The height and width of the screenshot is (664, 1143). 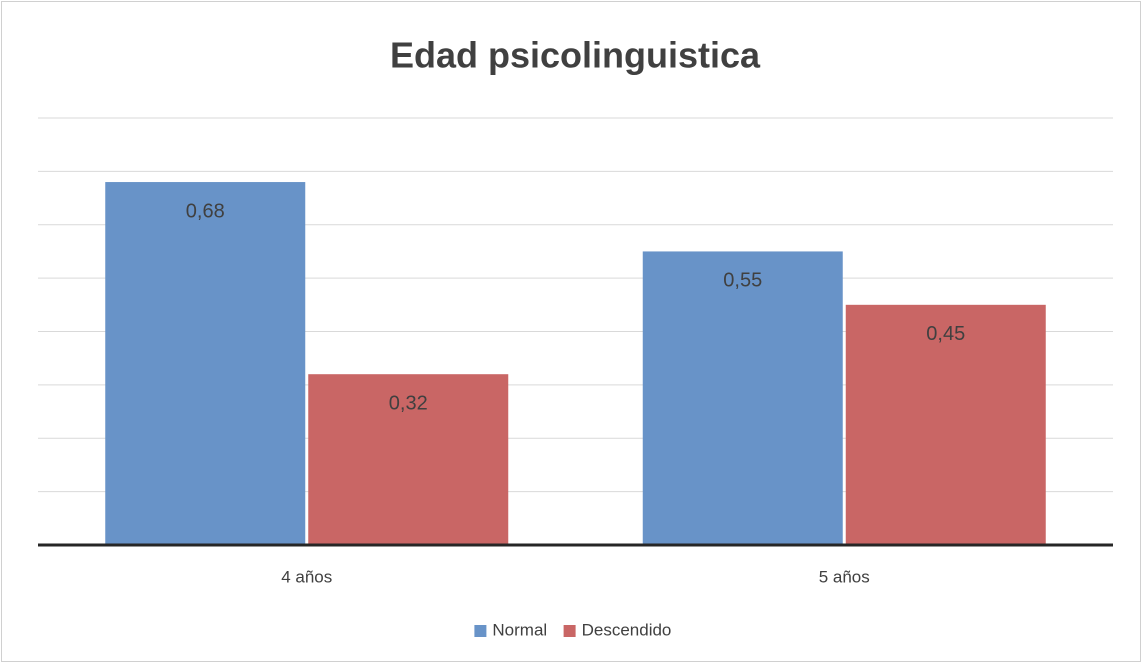 What do you see at coordinates (575, 55) in the screenshot?
I see `chart-title: Edad psicolinguistica` at bounding box center [575, 55].